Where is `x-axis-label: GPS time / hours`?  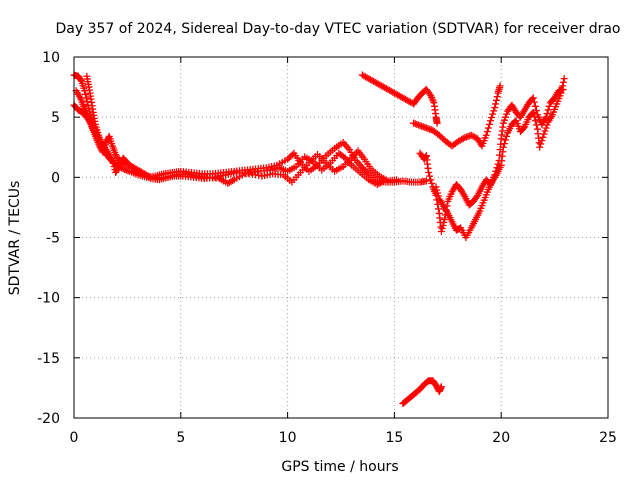
x-axis-label: GPS time / hours is located at coordinates (339, 467).